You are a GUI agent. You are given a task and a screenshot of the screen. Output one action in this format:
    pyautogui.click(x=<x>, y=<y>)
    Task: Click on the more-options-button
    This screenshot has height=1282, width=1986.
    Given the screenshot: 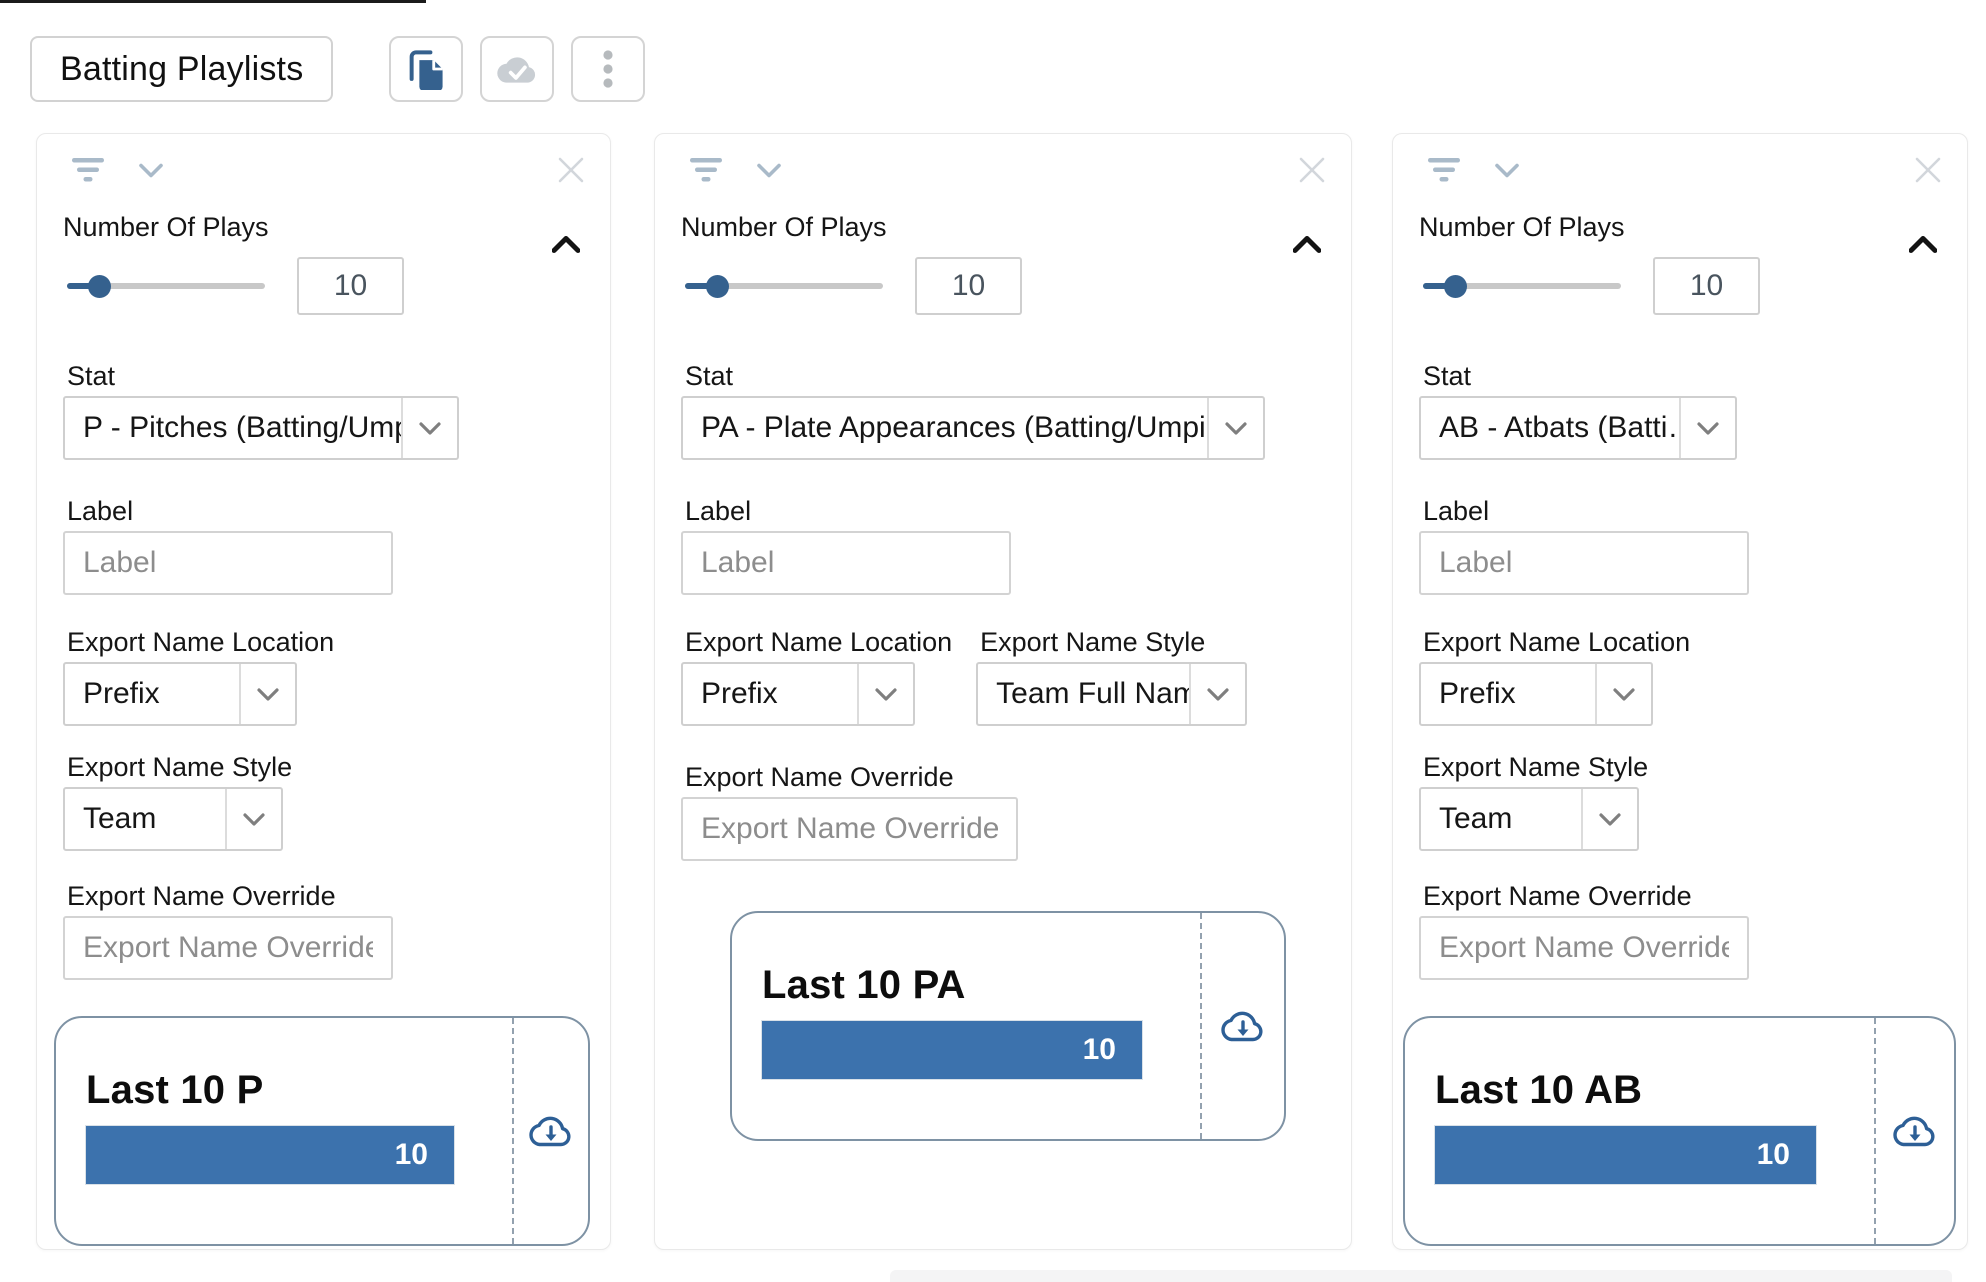 What is the action you would take?
    pyautogui.click(x=608, y=69)
    